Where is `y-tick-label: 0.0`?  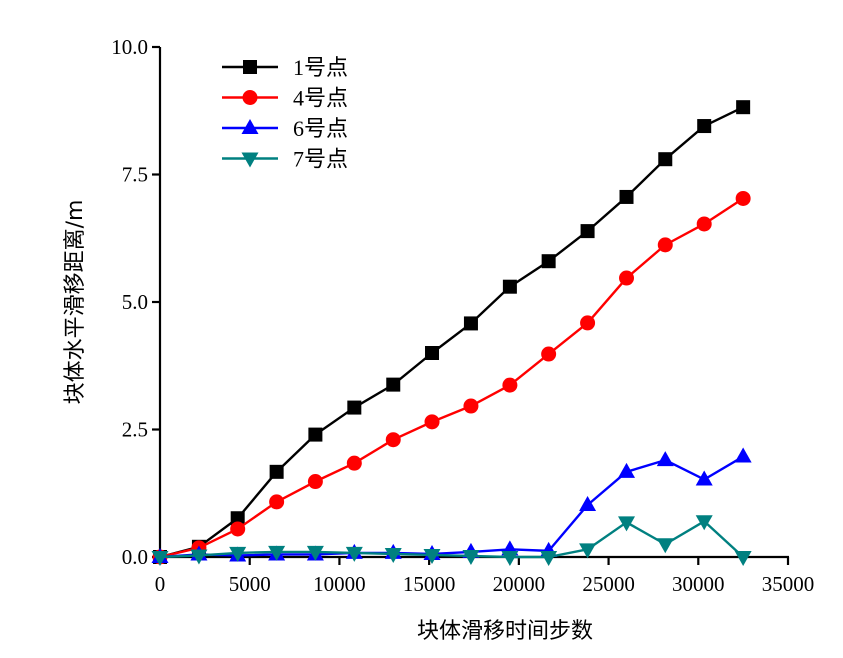
y-tick-label: 0.0 is located at coordinates (135, 557).